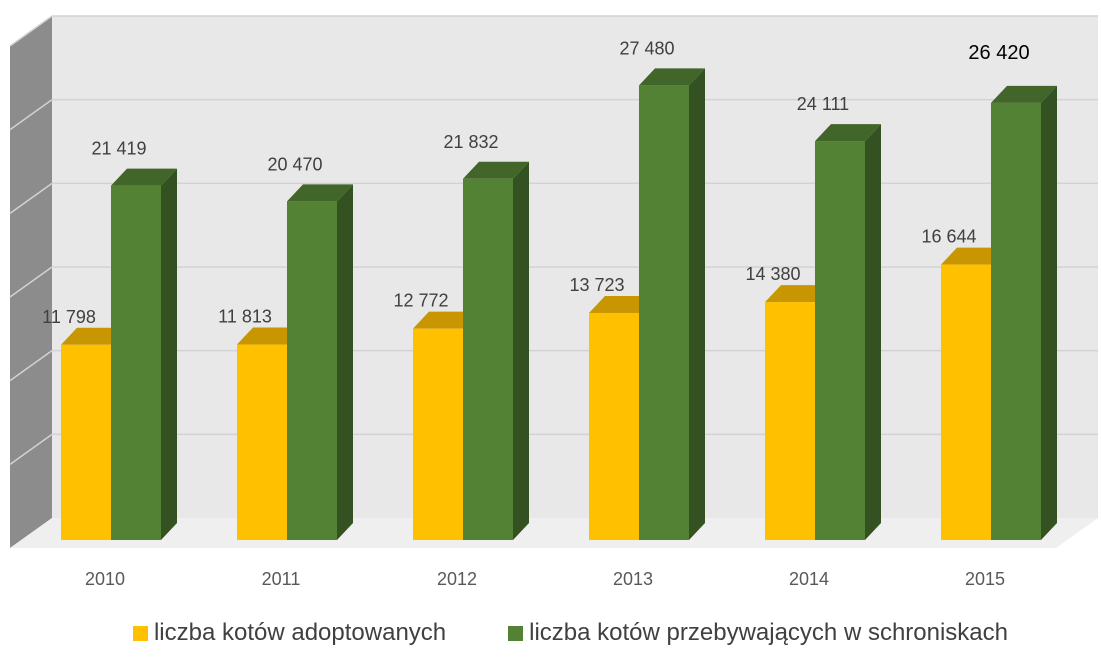  What do you see at coordinates (470, 142) in the screenshot?
I see `data-label: 21 832` at bounding box center [470, 142].